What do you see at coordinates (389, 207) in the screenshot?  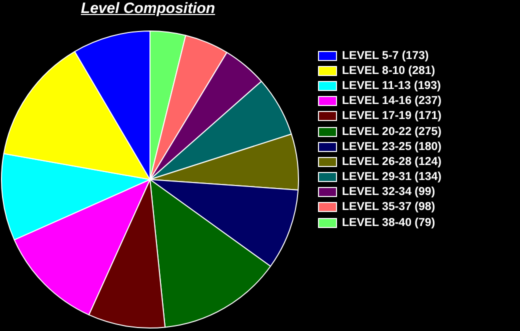 I see `legend-label: LEVEL 35-37 (98)` at bounding box center [389, 207].